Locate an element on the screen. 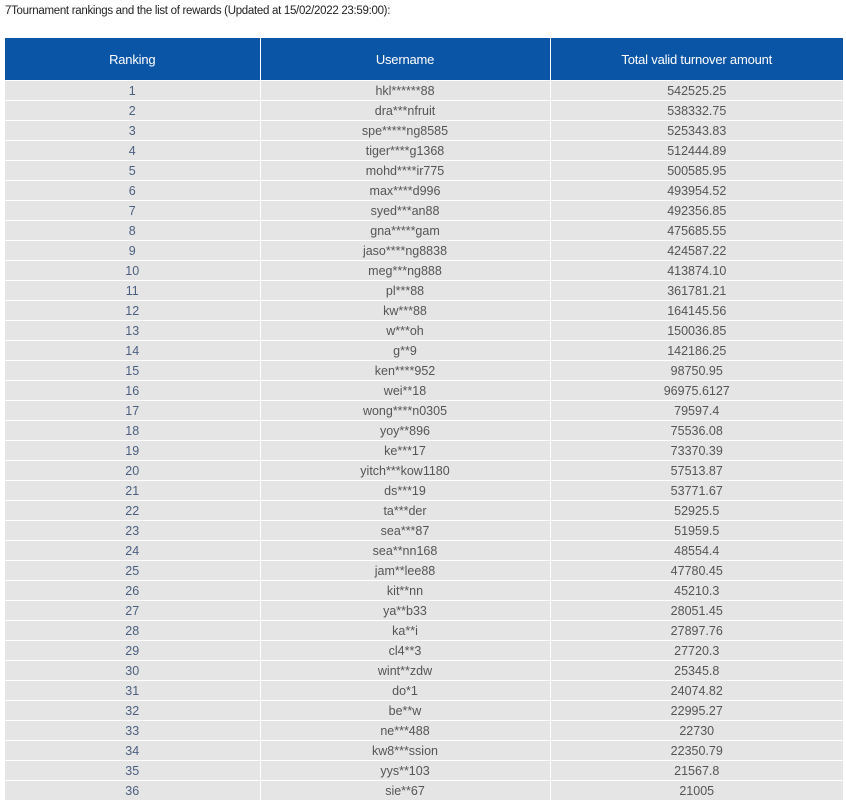 The height and width of the screenshot is (800, 846). cell-turnover: 475685.55 is located at coordinates (696, 231).